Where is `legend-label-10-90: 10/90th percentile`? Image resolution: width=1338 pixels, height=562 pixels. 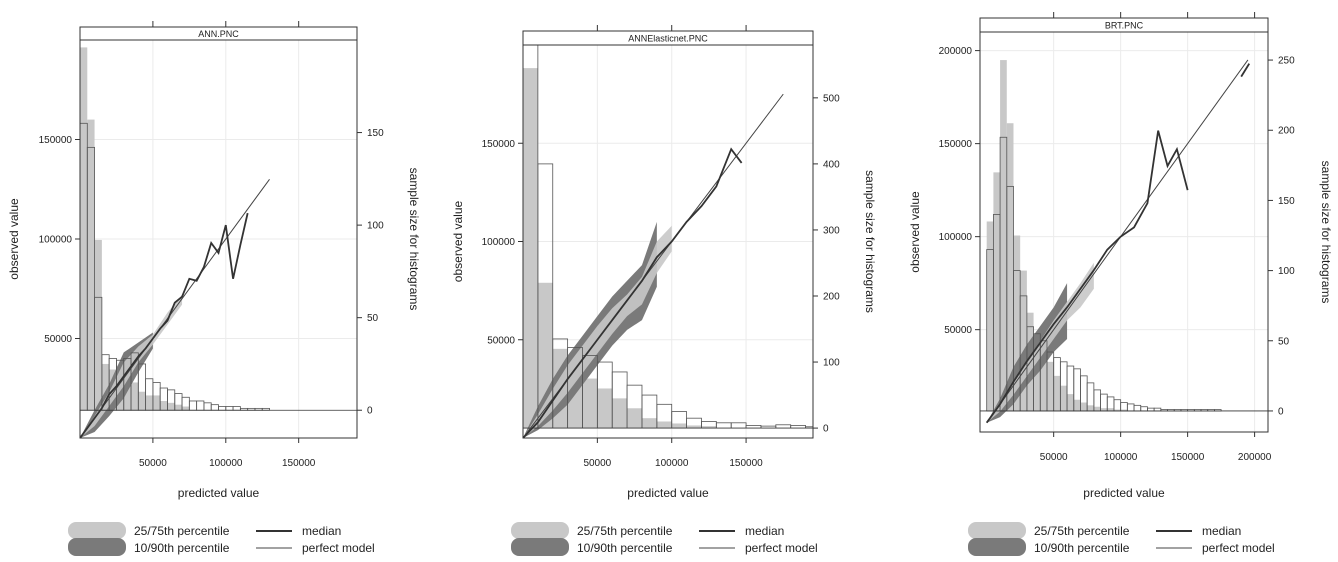
legend-label-10-90: 10/90th percentile is located at coordinates (625, 548).